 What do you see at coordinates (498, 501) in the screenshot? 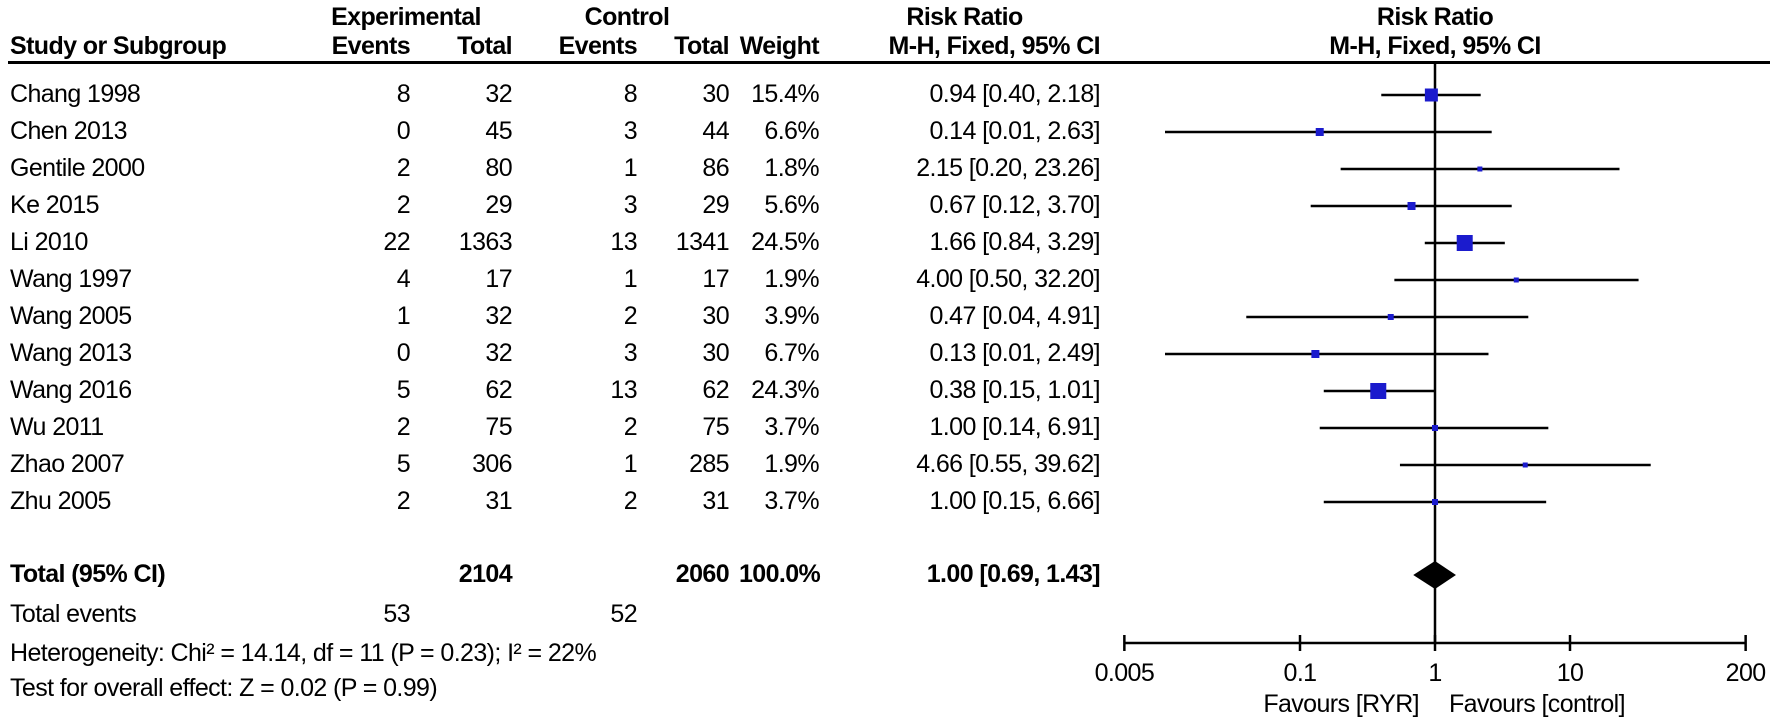
I see `exp-total-value: 31` at bounding box center [498, 501].